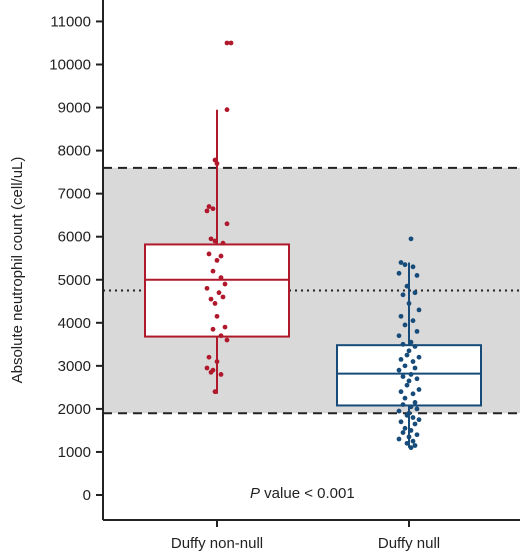 This screenshot has width=520, height=555. What do you see at coordinates (74, 409) in the screenshot?
I see `y-tick-label: 2000` at bounding box center [74, 409].